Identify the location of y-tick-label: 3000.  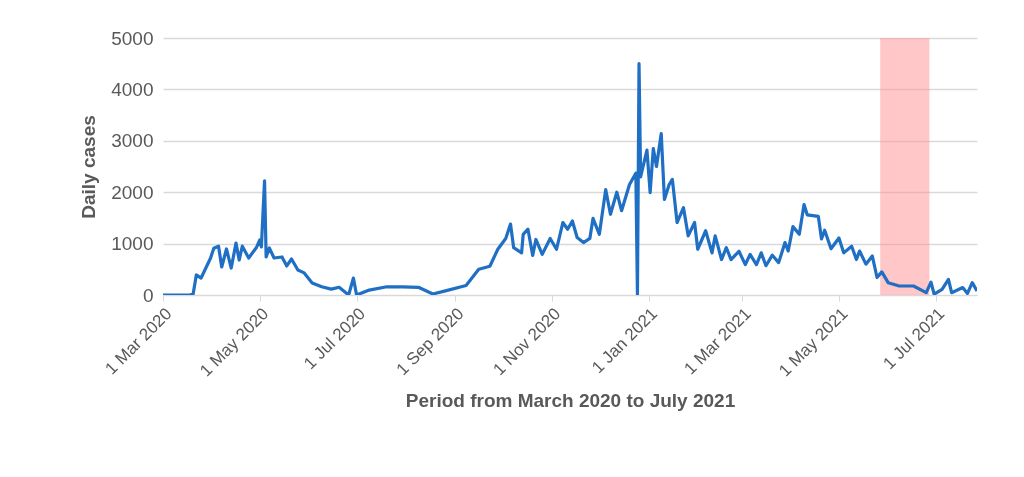
(132, 141).